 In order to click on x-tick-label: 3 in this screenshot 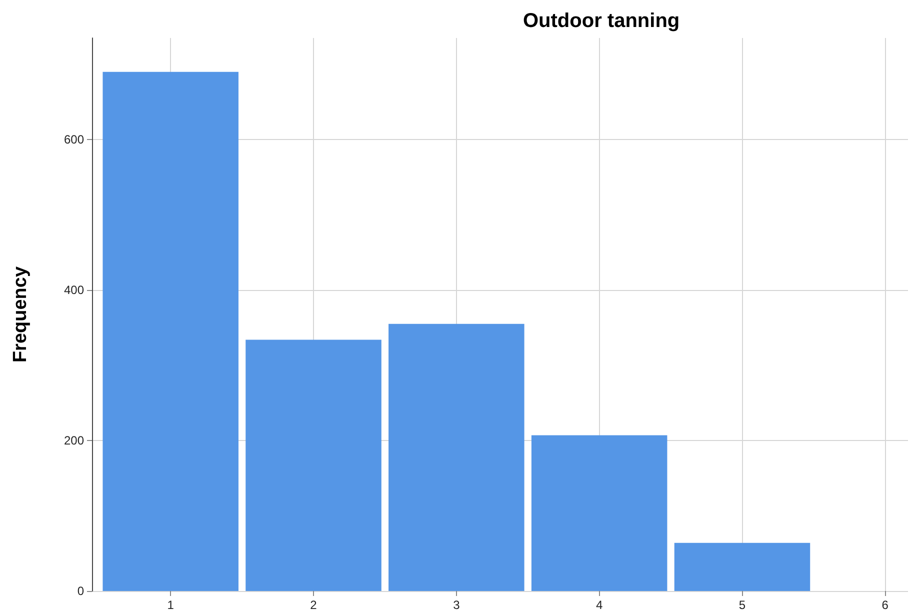, I will do `click(456, 605)`.